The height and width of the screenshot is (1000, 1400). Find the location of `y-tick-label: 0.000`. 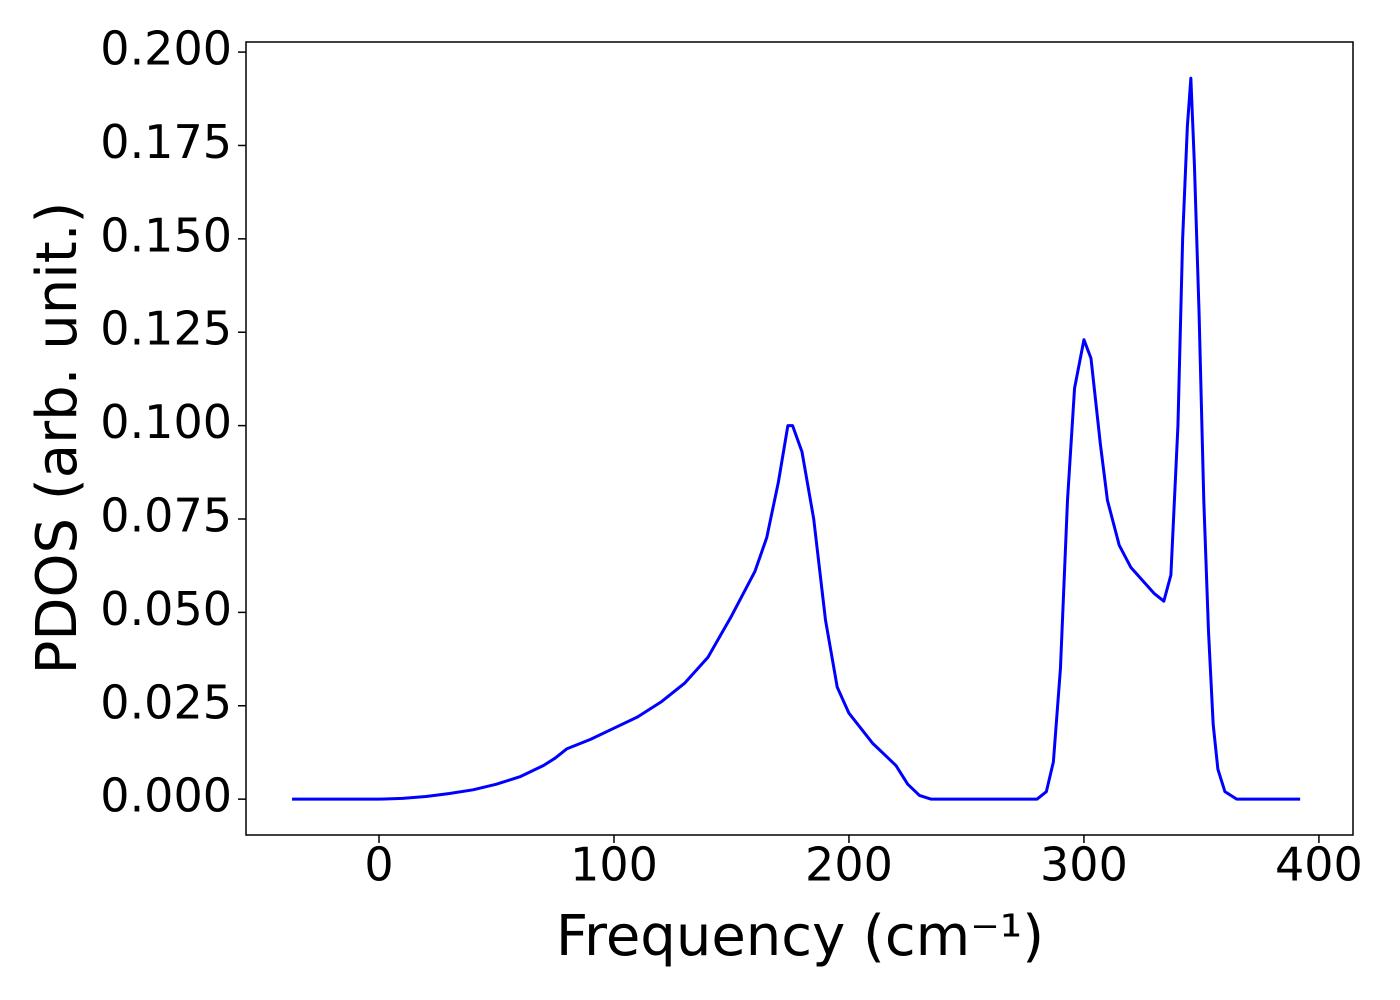

y-tick-label: 0.000 is located at coordinates (166, 796).